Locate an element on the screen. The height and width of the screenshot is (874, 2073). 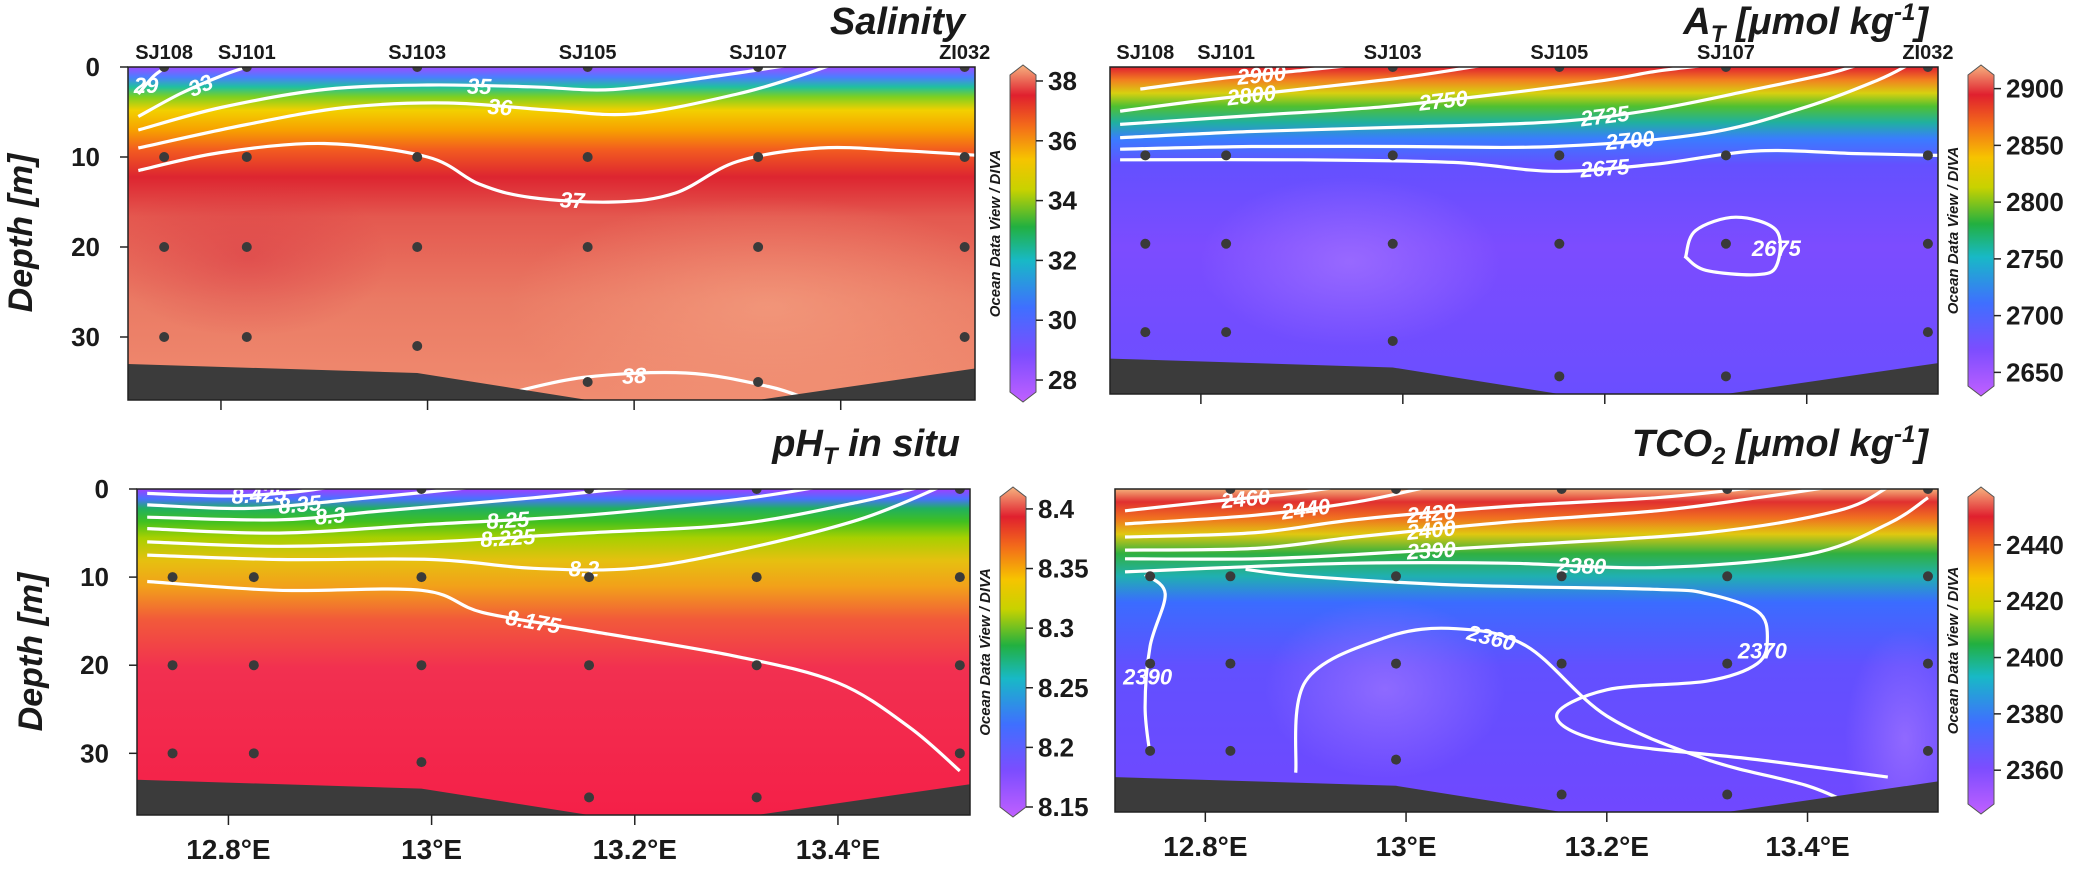
ph-colorbar-tick-label: 8.15 is located at coordinates (1063, 807).